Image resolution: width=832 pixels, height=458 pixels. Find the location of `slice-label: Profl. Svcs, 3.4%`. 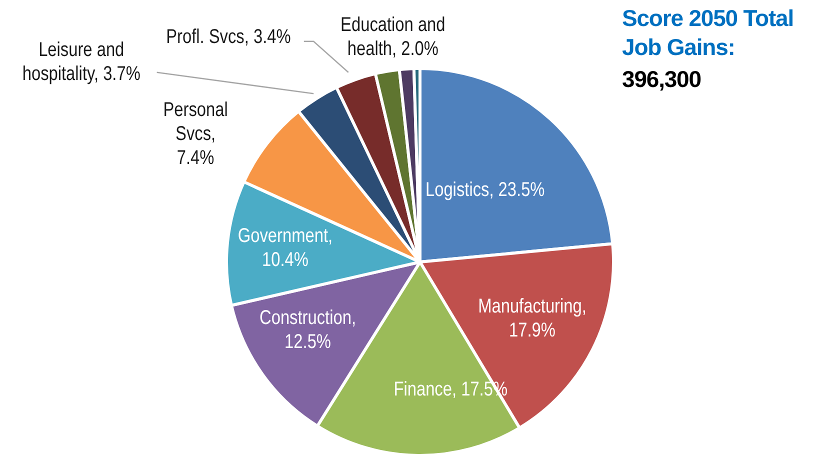

slice-label: Profl. Svcs, 3.4% is located at coordinates (228, 36).